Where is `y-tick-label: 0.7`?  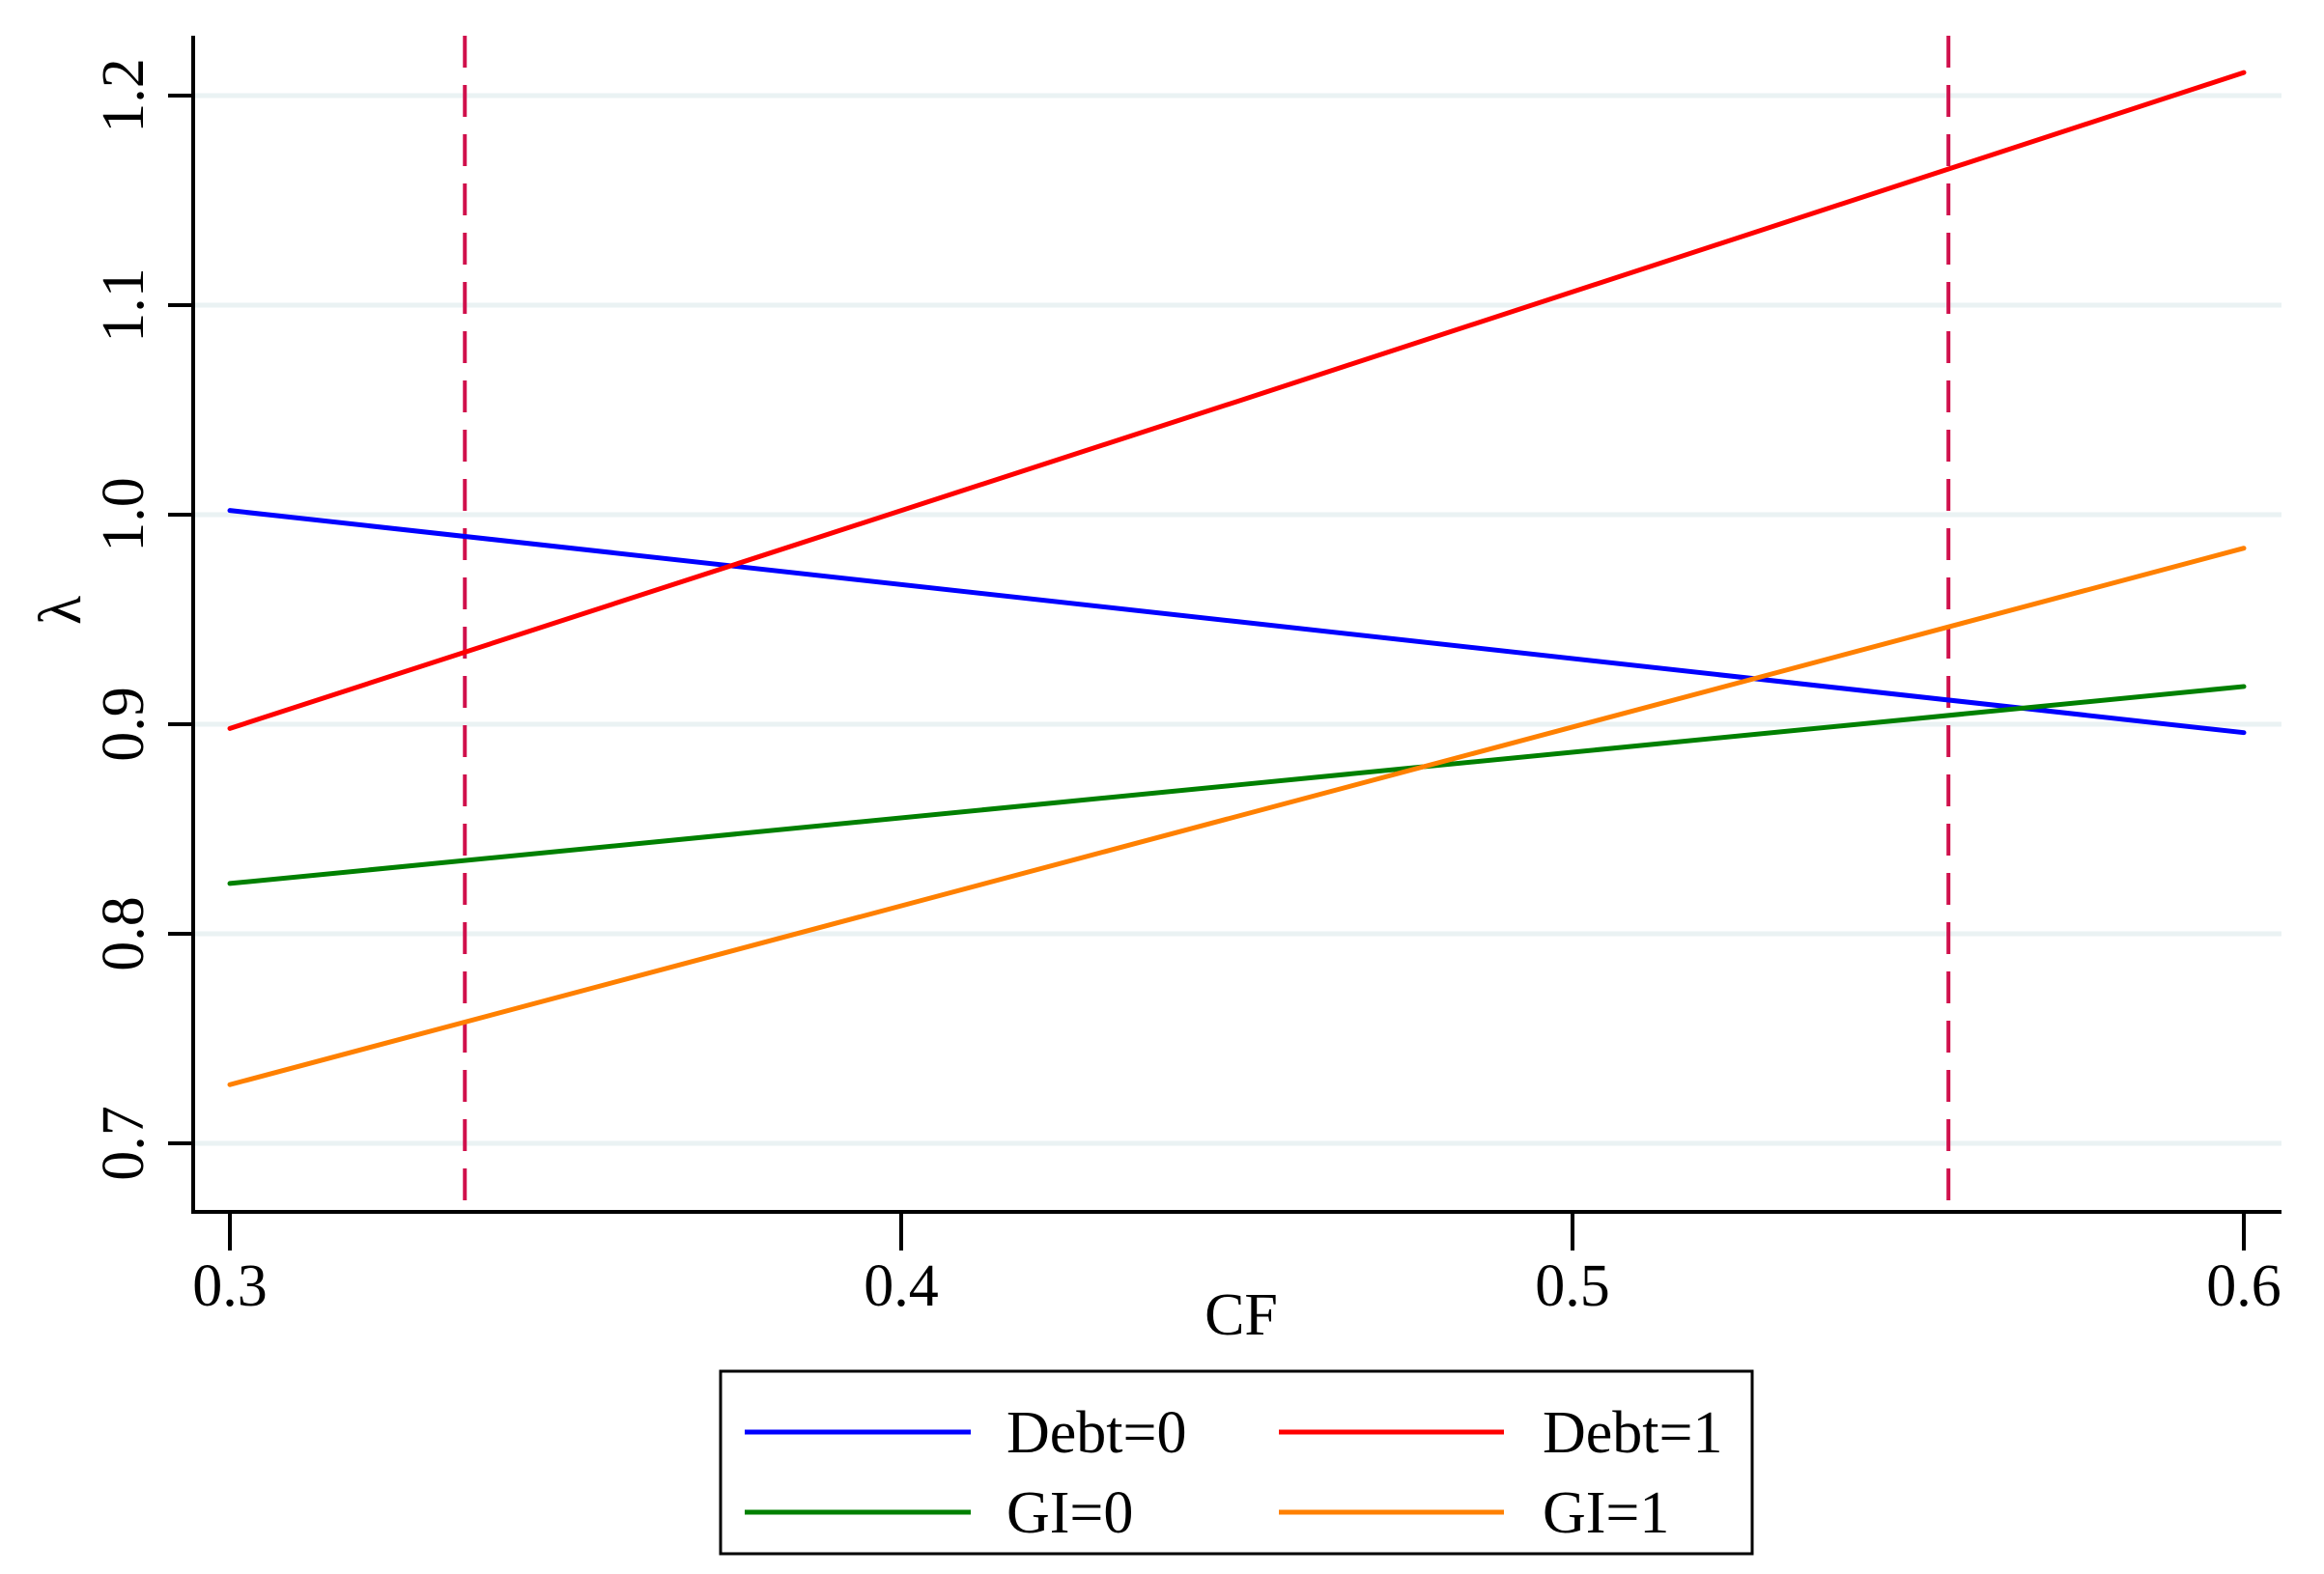
y-tick-label: 0.7 is located at coordinates (123, 1143).